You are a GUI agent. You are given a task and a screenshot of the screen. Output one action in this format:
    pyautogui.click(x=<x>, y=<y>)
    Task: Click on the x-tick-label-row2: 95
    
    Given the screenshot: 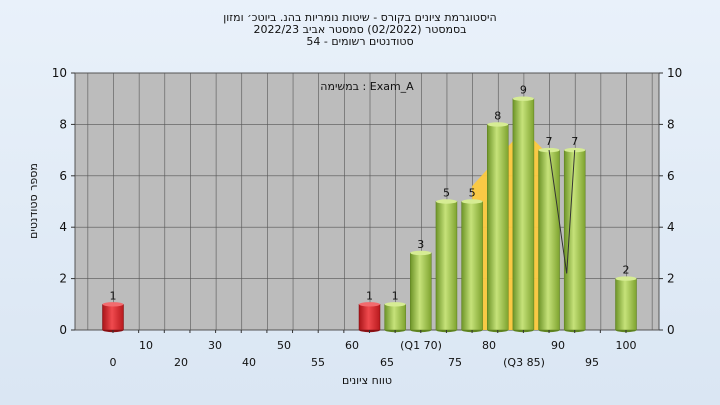 What is the action you would take?
    pyautogui.click(x=592, y=362)
    